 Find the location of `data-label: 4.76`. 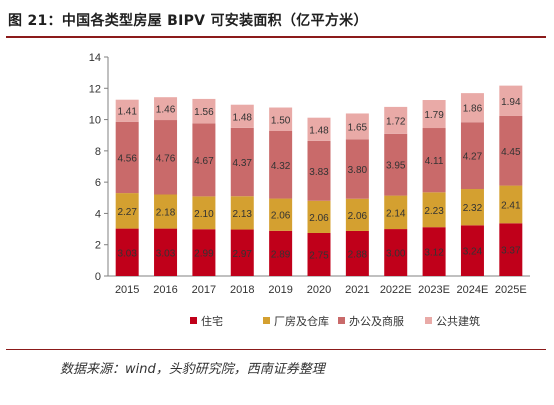

data-label: 4.76 is located at coordinates (166, 158).